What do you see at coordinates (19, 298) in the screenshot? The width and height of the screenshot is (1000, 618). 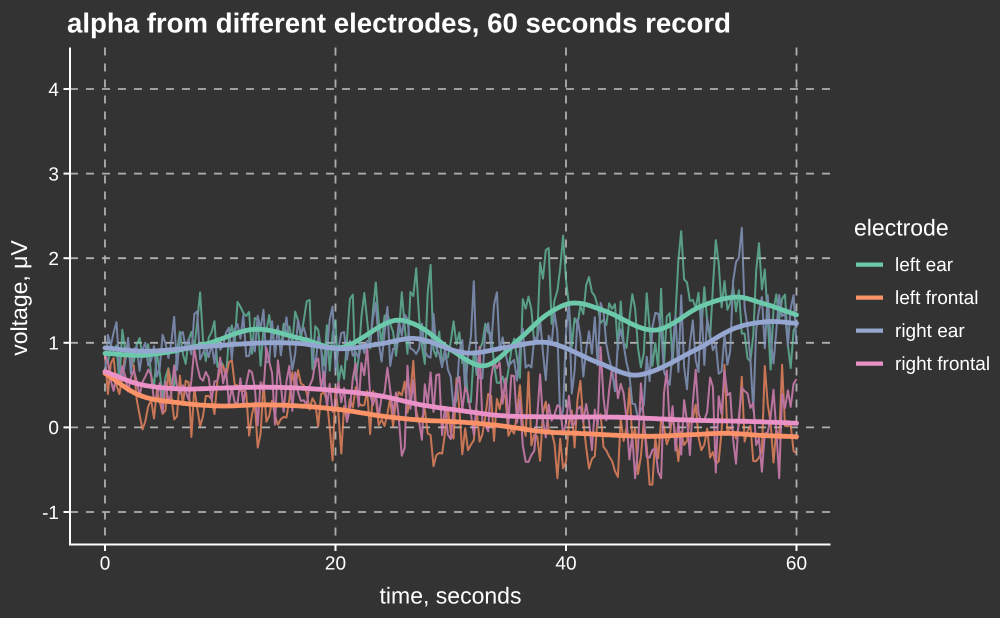 I see `svg-text: voltage, μV` at bounding box center [19, 298].